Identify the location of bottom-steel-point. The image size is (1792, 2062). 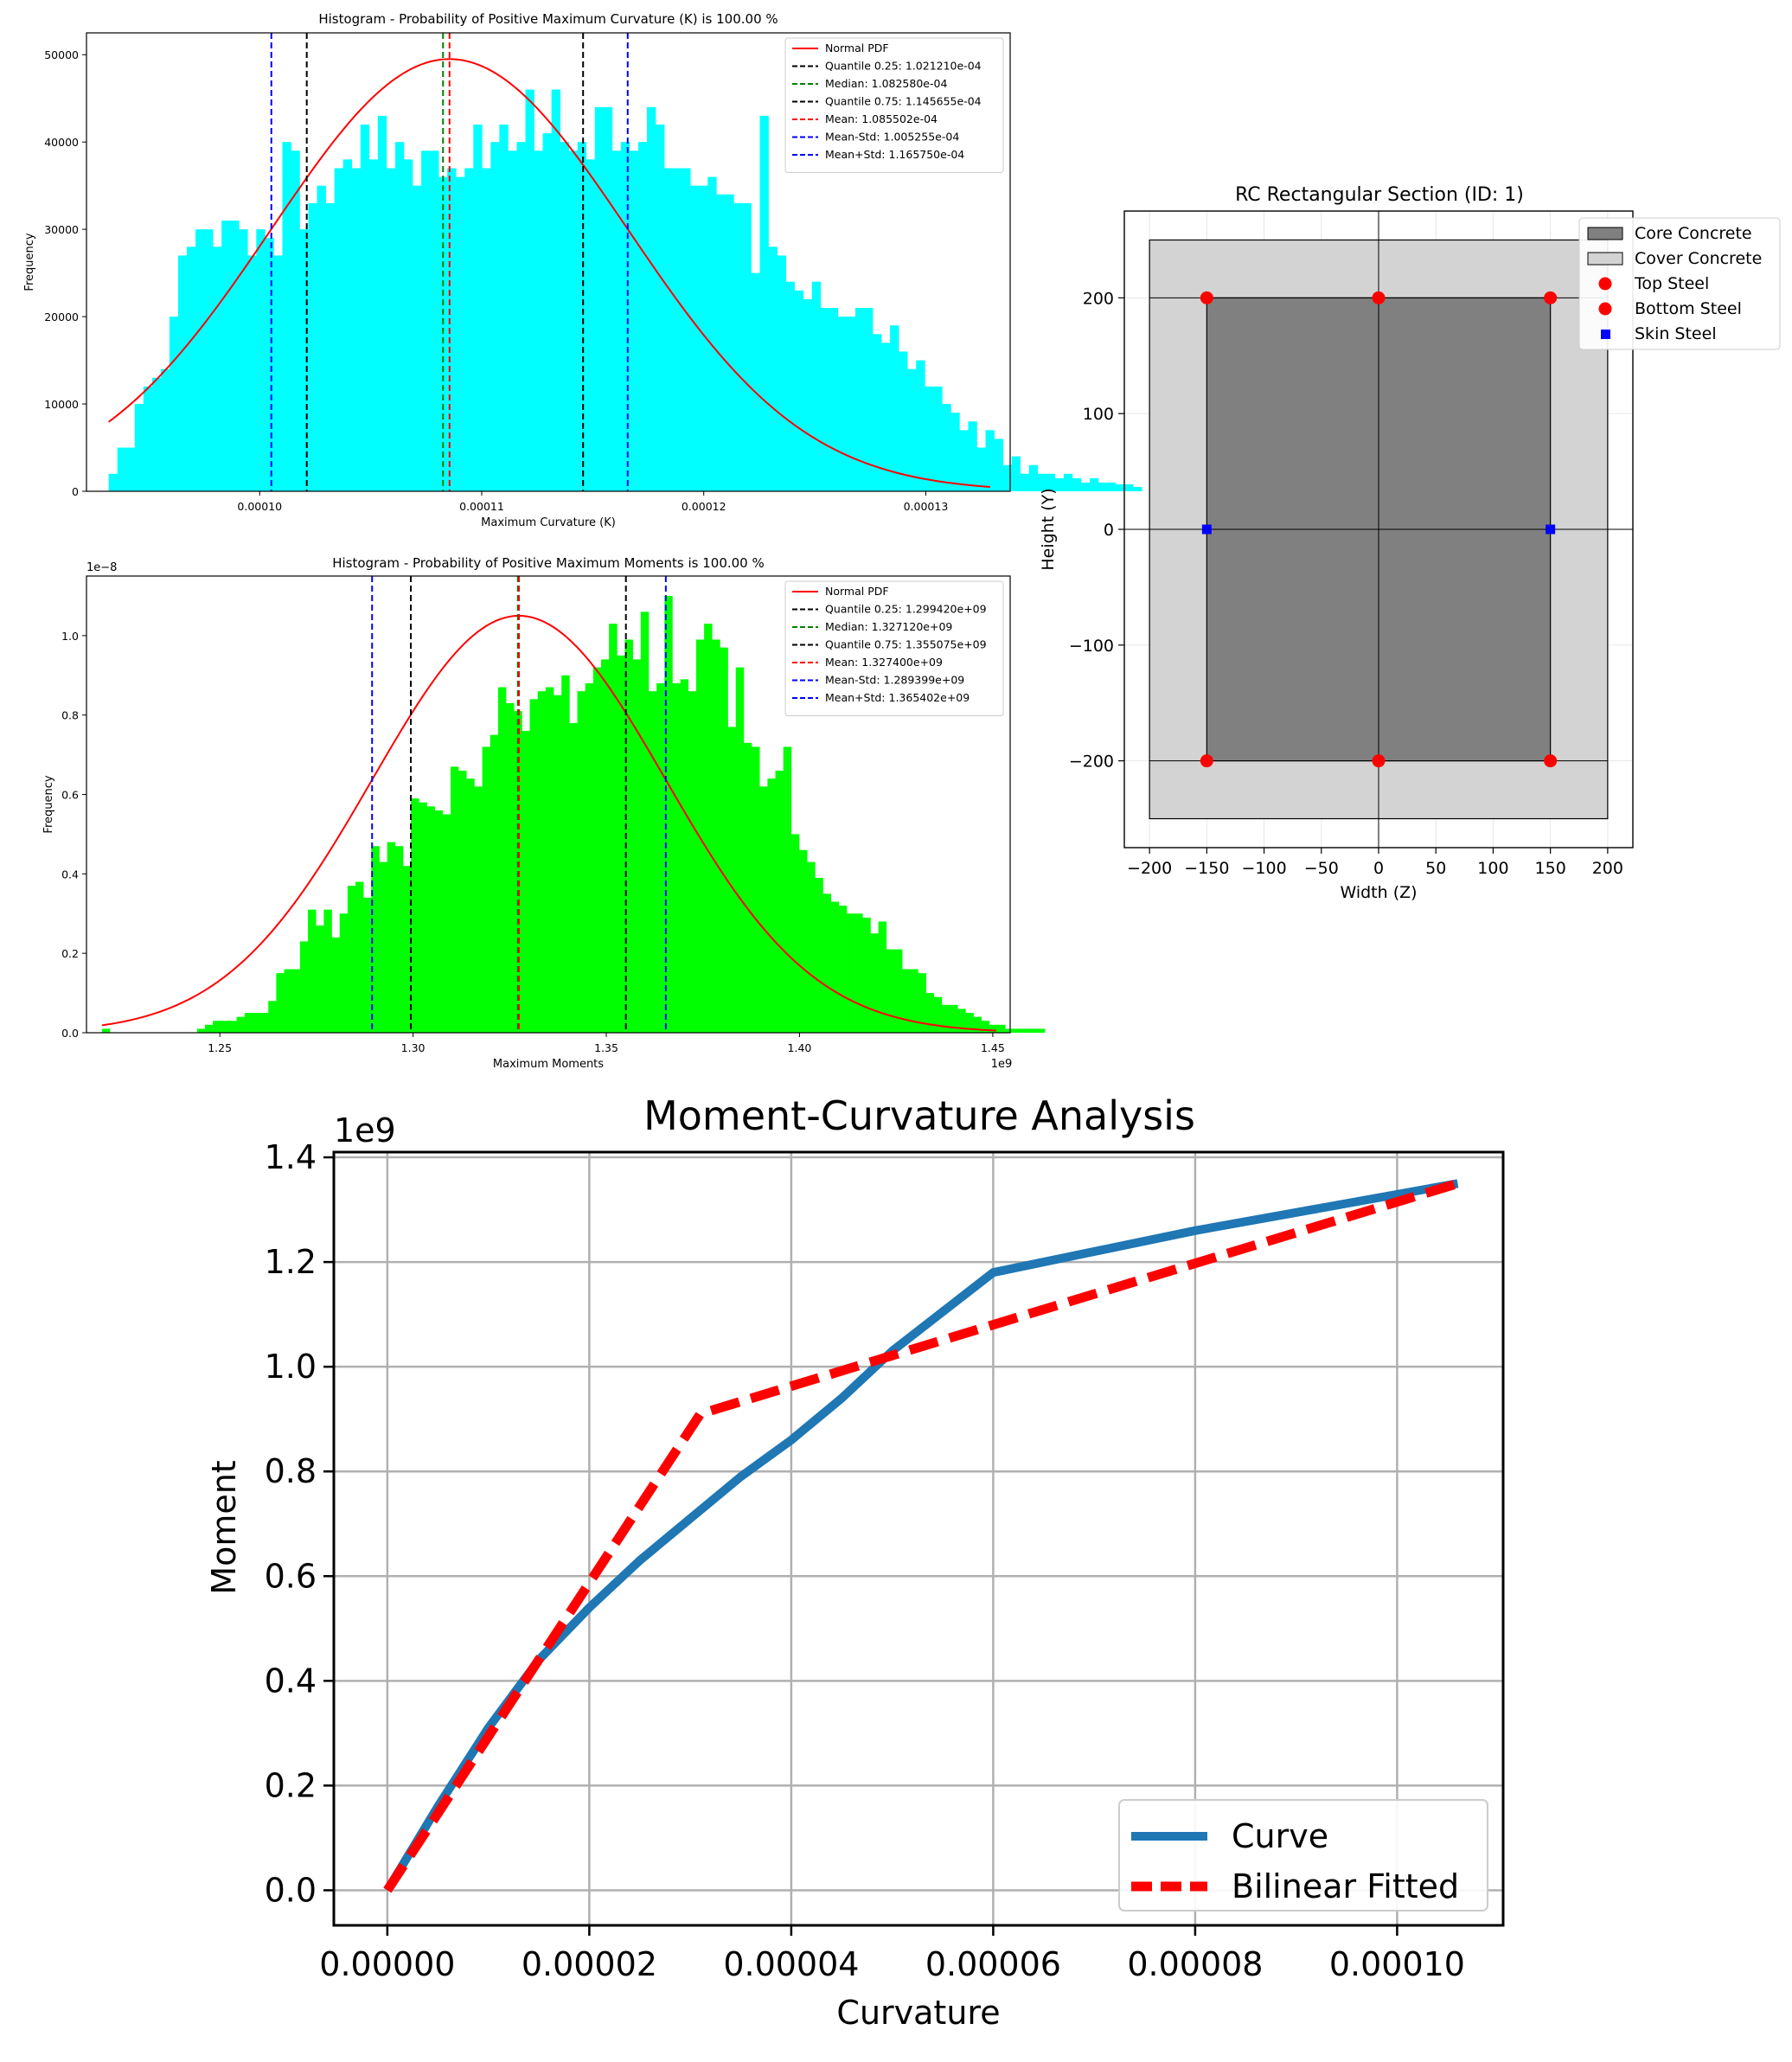
(1551, 761).